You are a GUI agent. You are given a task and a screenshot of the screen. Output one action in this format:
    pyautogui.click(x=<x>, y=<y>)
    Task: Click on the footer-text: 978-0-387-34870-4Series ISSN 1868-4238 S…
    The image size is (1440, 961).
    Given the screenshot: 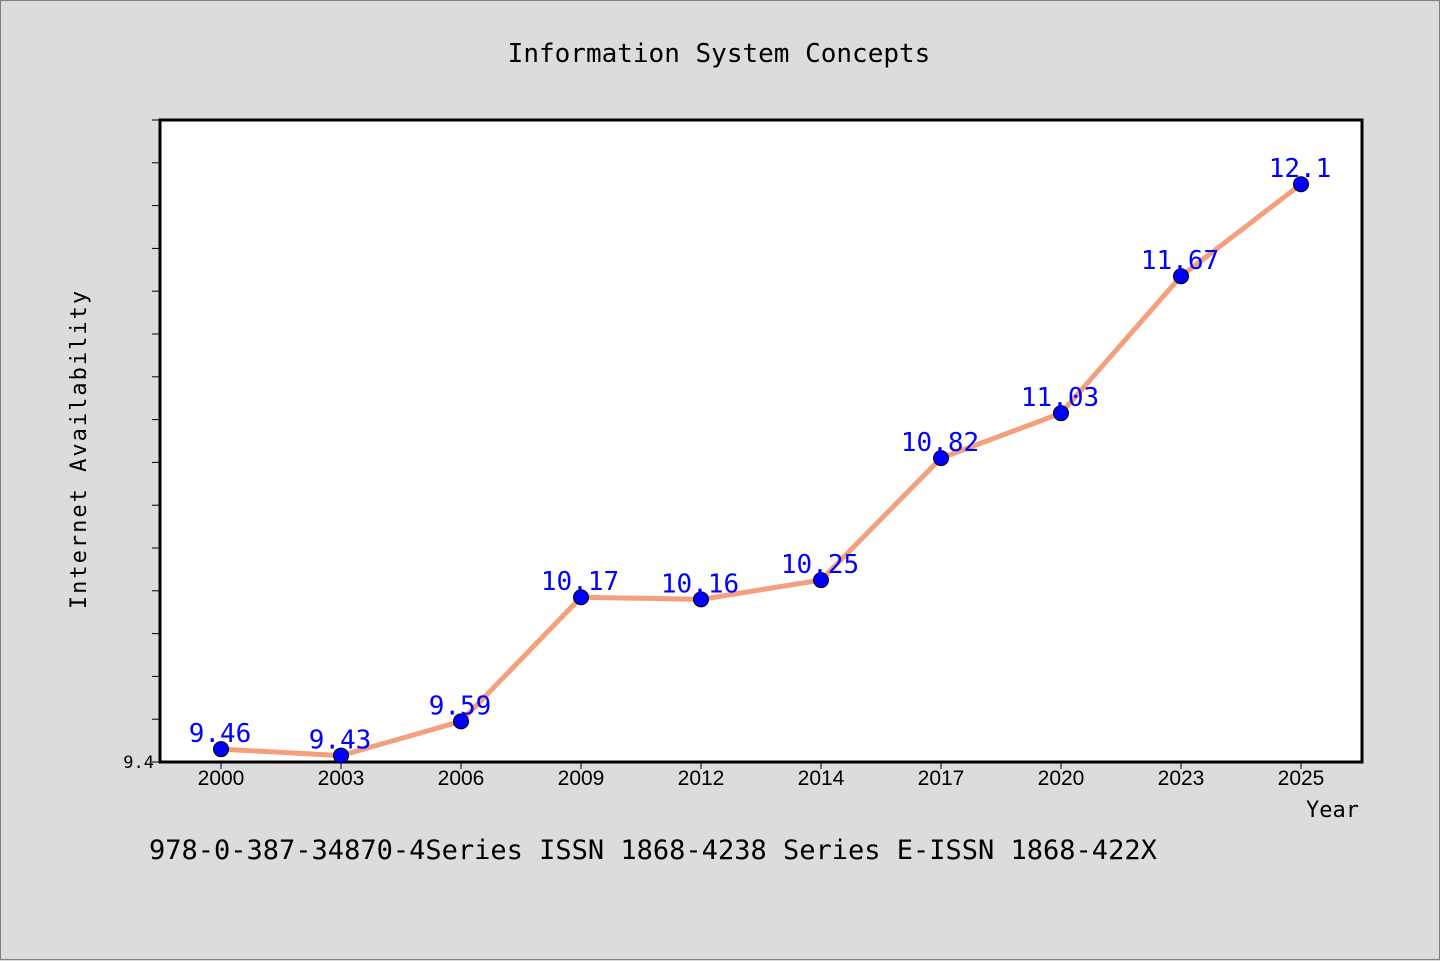 What is the action you would take?
    pyautogui.click(x=653, y=850)
    